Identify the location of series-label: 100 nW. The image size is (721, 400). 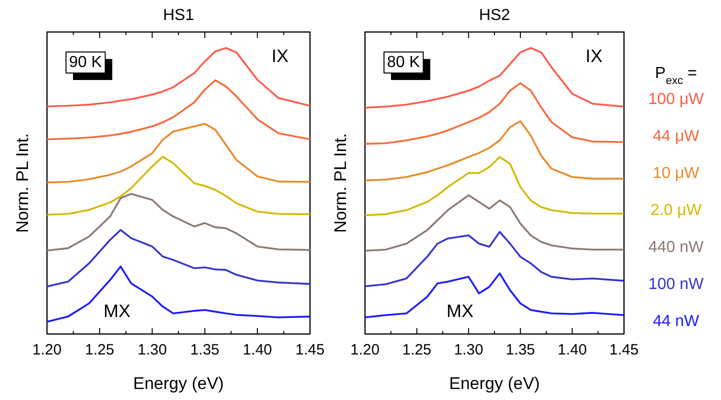
(676, 284).